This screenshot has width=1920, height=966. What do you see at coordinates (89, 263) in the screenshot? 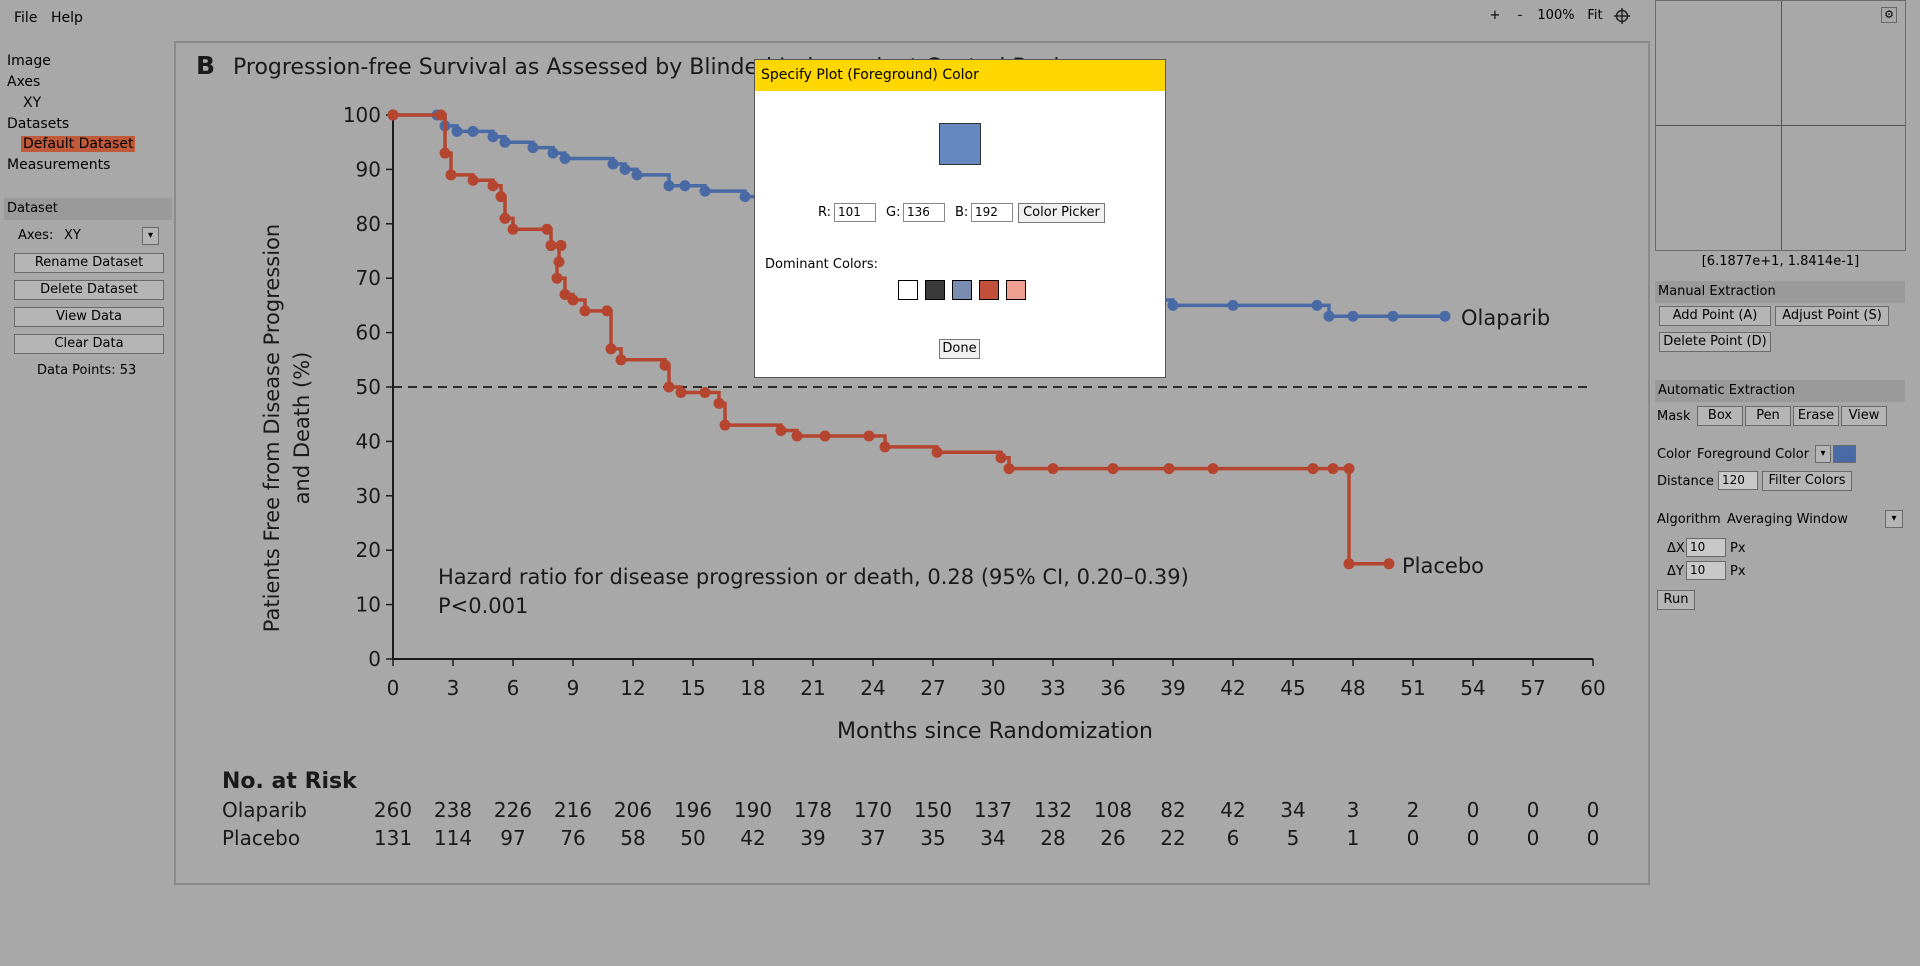
I see `rename-dataset-button: Rename Dataset` at bounding box center [89, 263].